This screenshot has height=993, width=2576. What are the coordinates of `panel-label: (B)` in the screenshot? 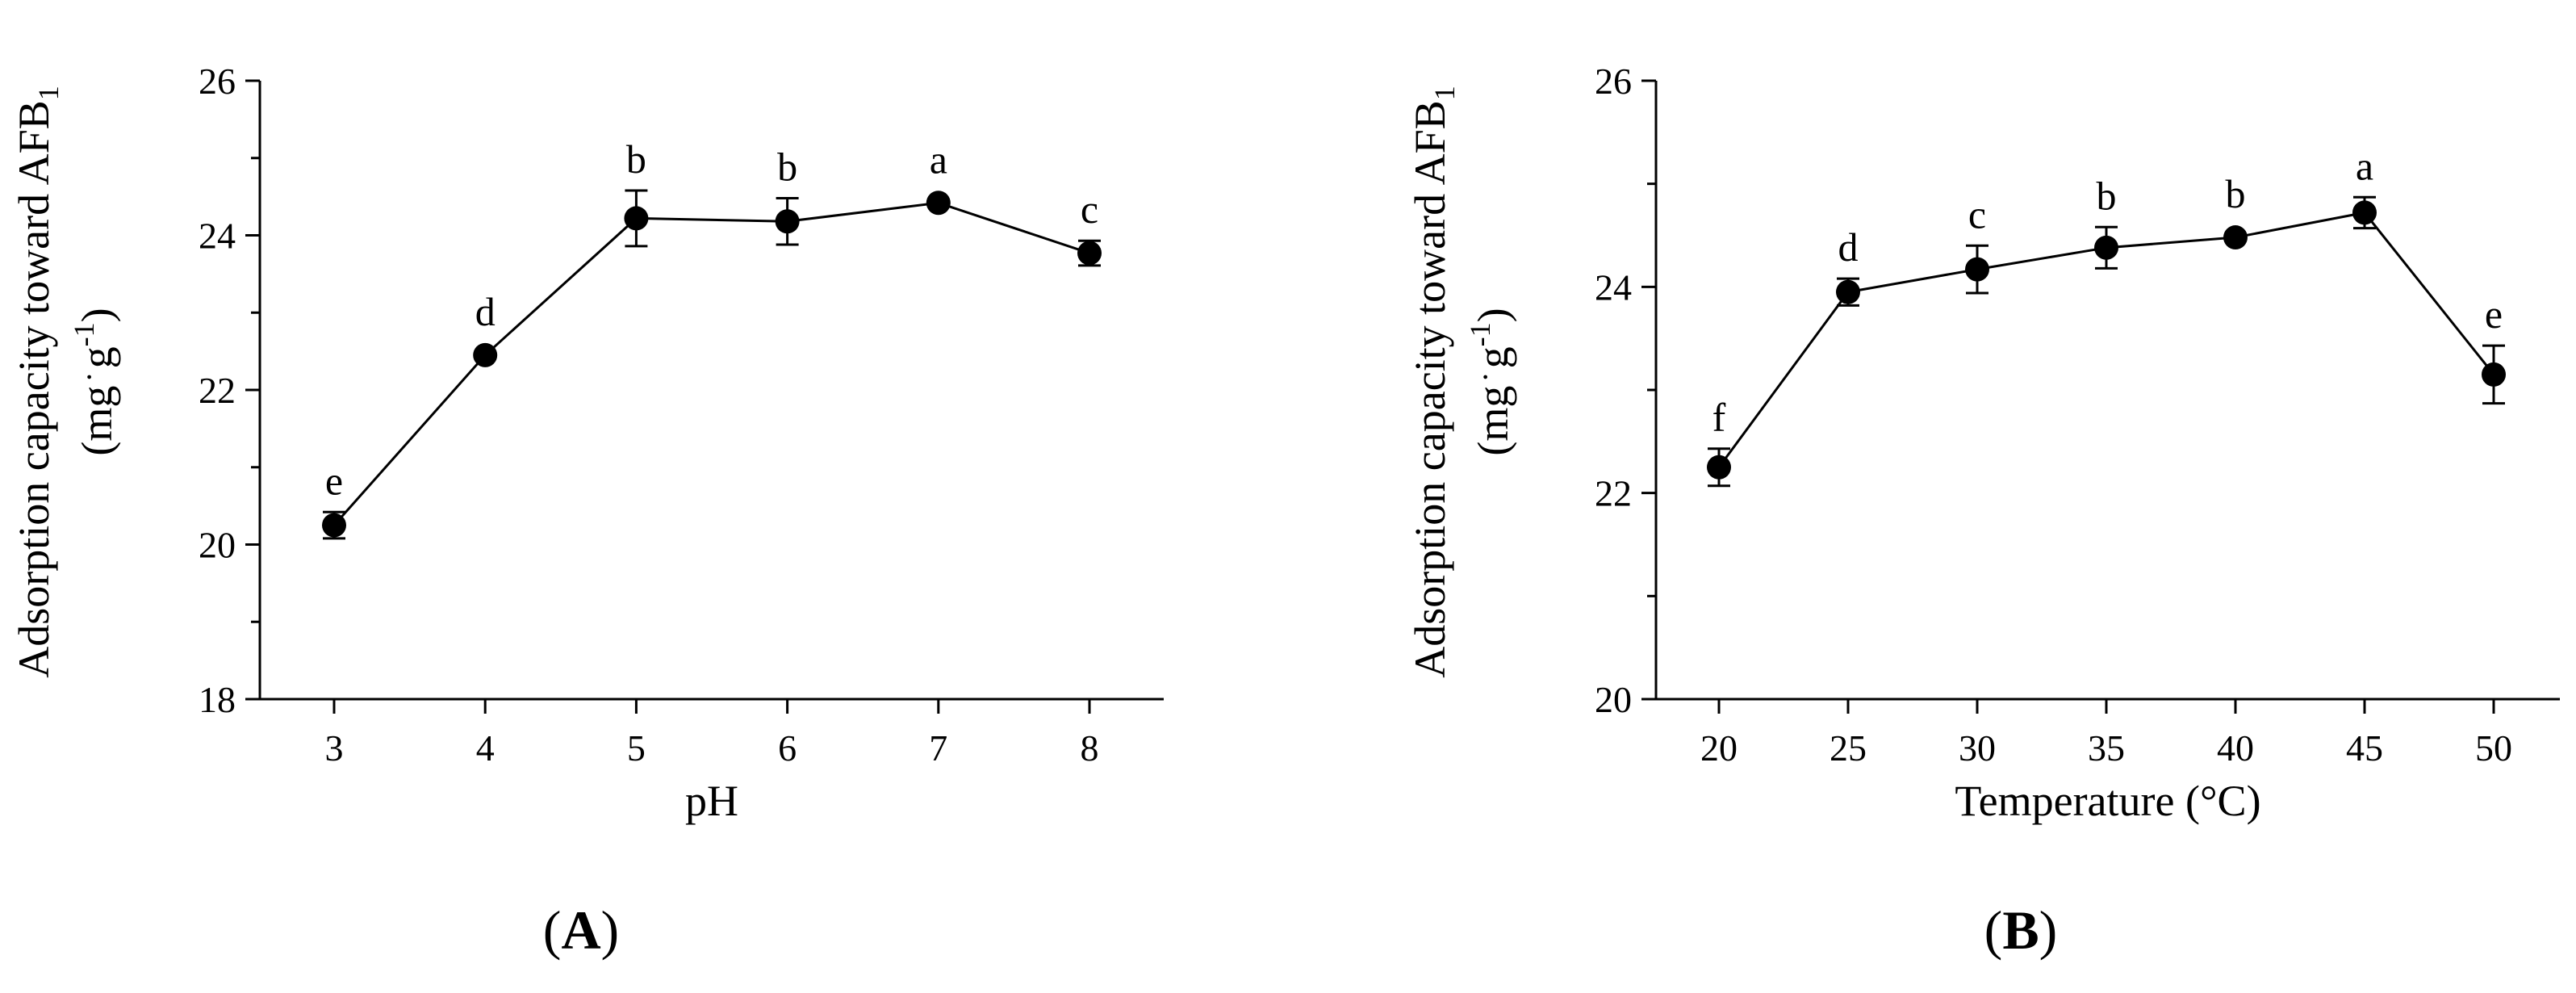 It's located at (2021, 930).